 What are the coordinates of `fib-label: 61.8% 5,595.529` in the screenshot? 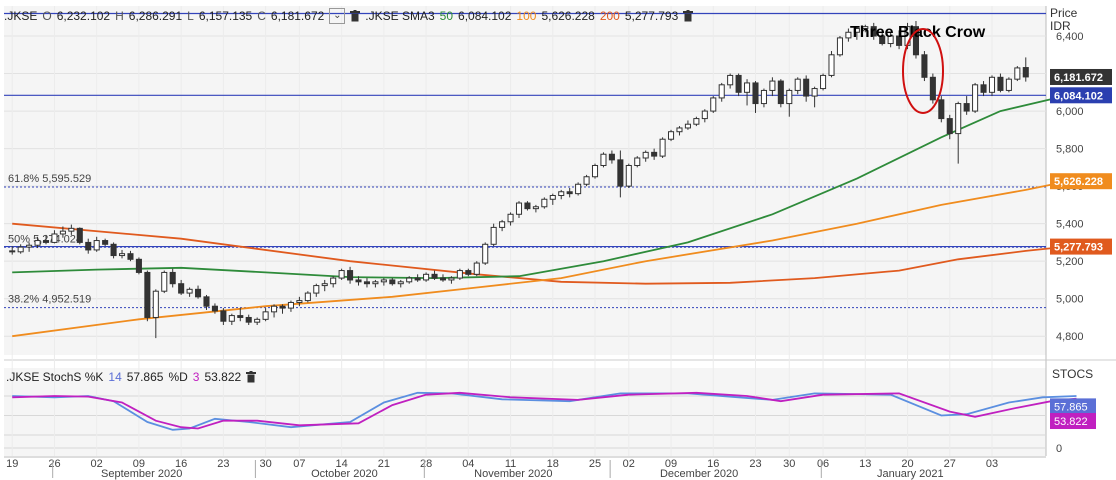 It's located at (49, 179).